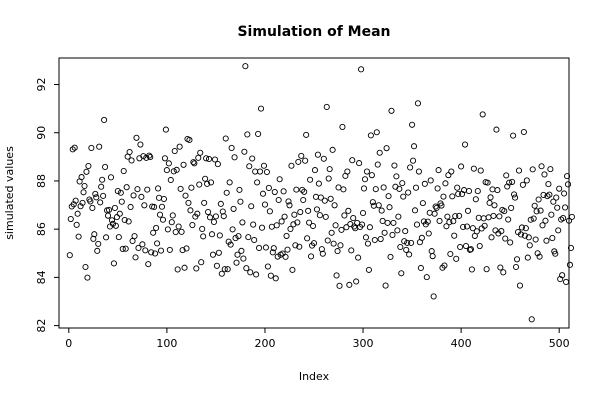 This screenshot has height=400, width=599. Describe the element at coordinates (461, 343) in the screenshot. I see `x-tick-label: 400` at that location.